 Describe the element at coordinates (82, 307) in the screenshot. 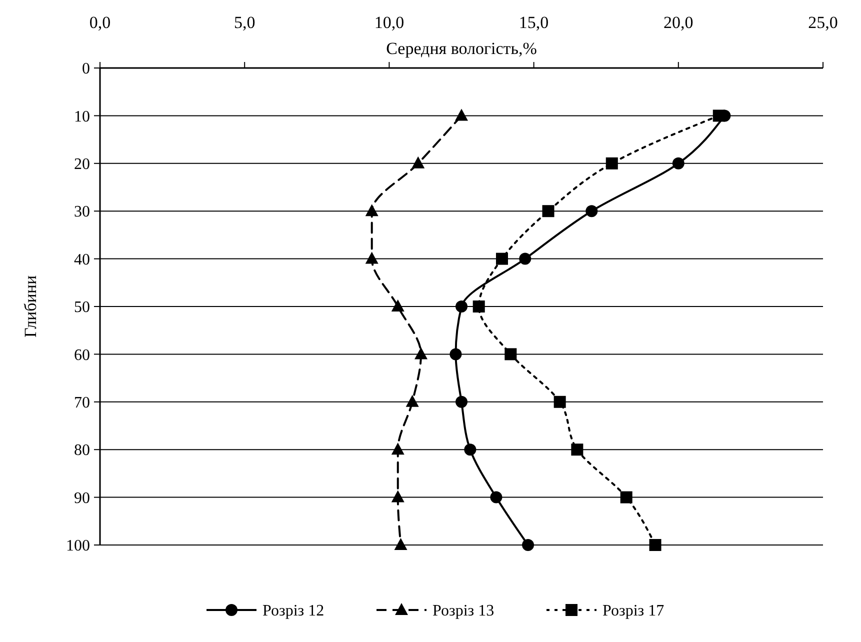

I see `y-tick-label: 50` at that location.